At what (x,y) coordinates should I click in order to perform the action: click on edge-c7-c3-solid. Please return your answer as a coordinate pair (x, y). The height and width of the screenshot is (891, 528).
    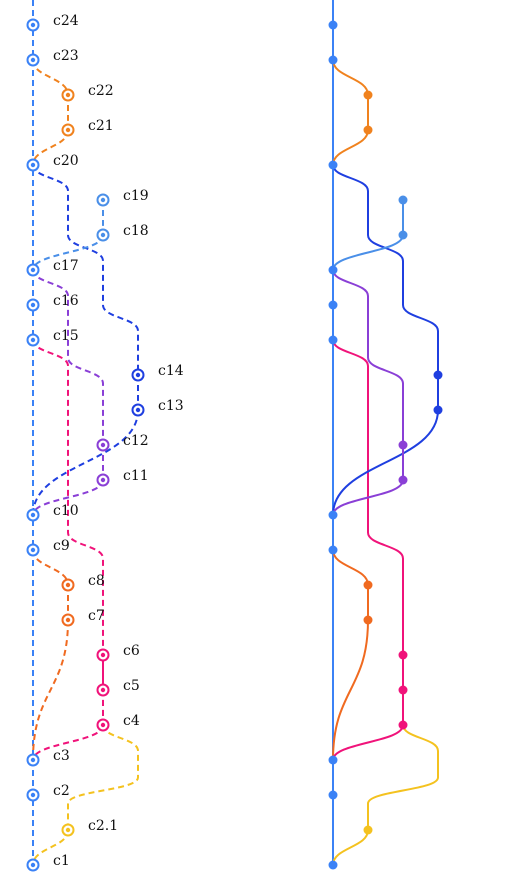
    Looking at the image, I should click on (350, 690).